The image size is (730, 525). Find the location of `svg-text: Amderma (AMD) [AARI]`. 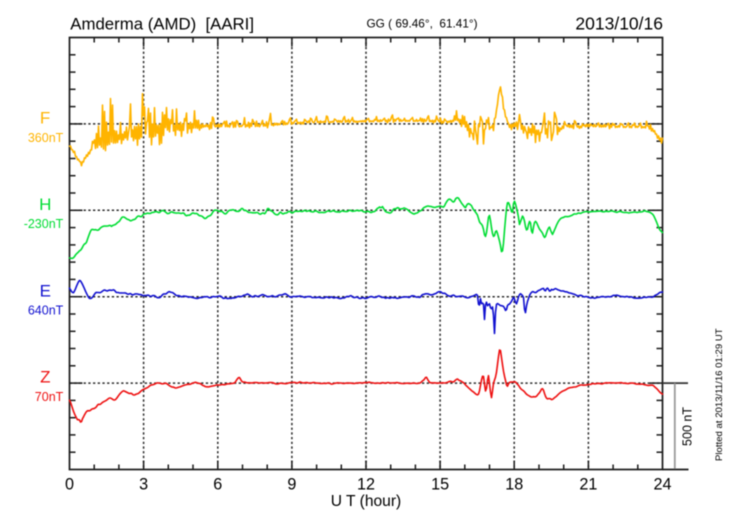

svg-text: Amderma (AMD) [AARI] is located at coordinates (162, 24).